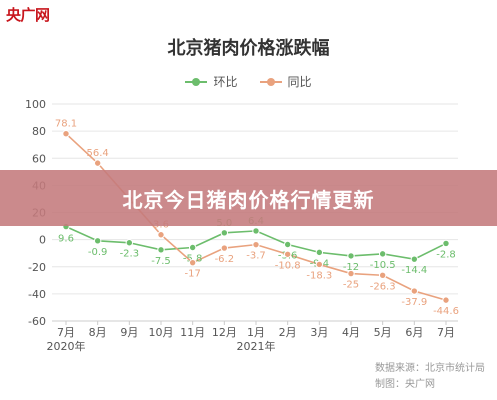  I want to click on x-tick-label: 8月, so click(98, 332).